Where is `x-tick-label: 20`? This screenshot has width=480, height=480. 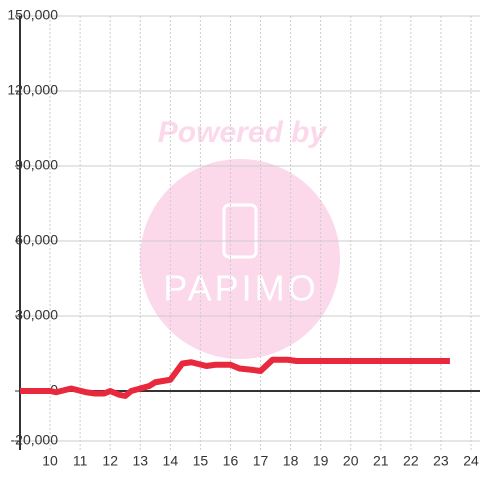 x-tick-label: 20 is located at coordinates (351, 461).